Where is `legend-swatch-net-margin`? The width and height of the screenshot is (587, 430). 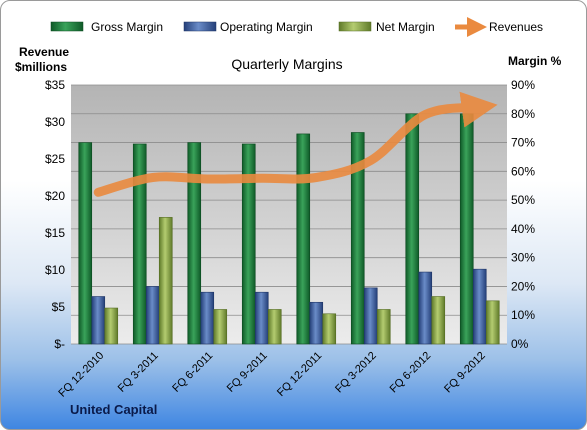
legend-swatch-net-margin is located at coordinates (355, 26).